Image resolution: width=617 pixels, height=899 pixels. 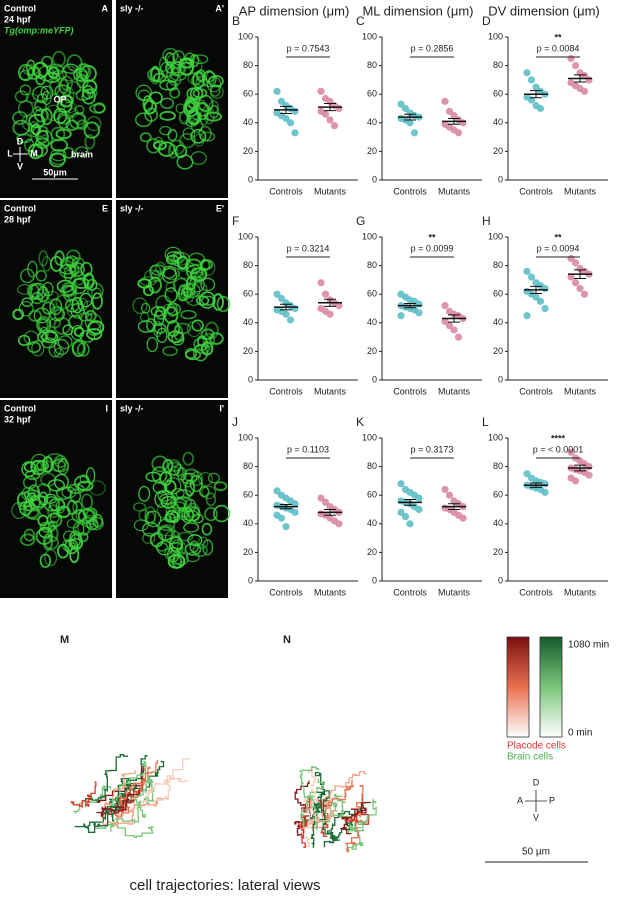 I want to click on trajectories, so click(x=223, y=803).